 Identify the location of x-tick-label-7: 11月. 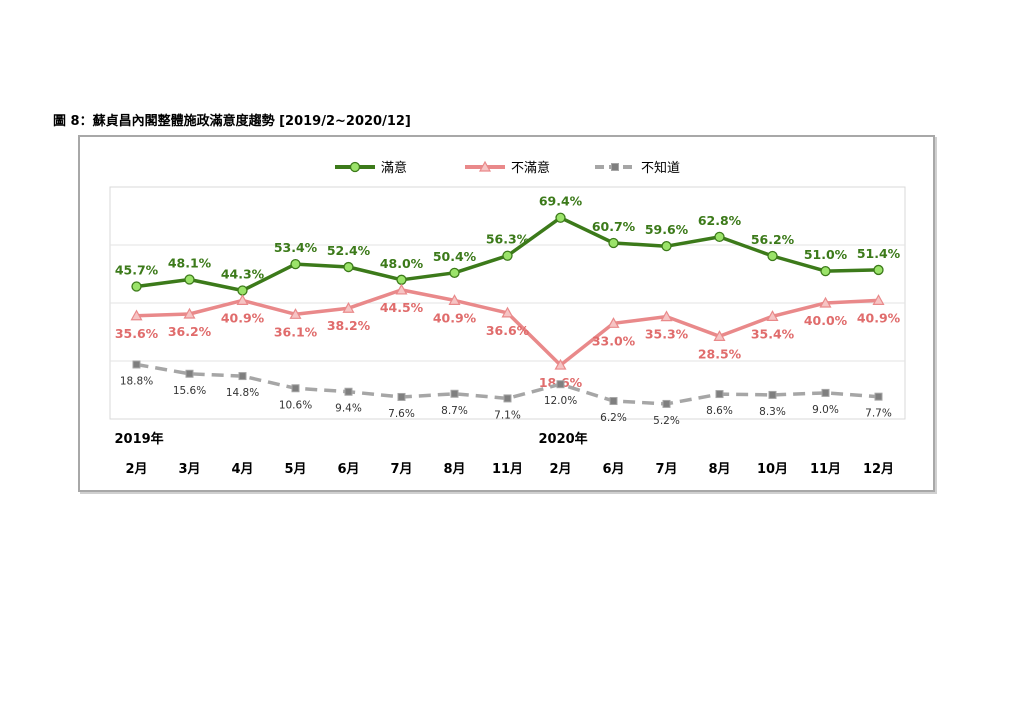
(507, 469).